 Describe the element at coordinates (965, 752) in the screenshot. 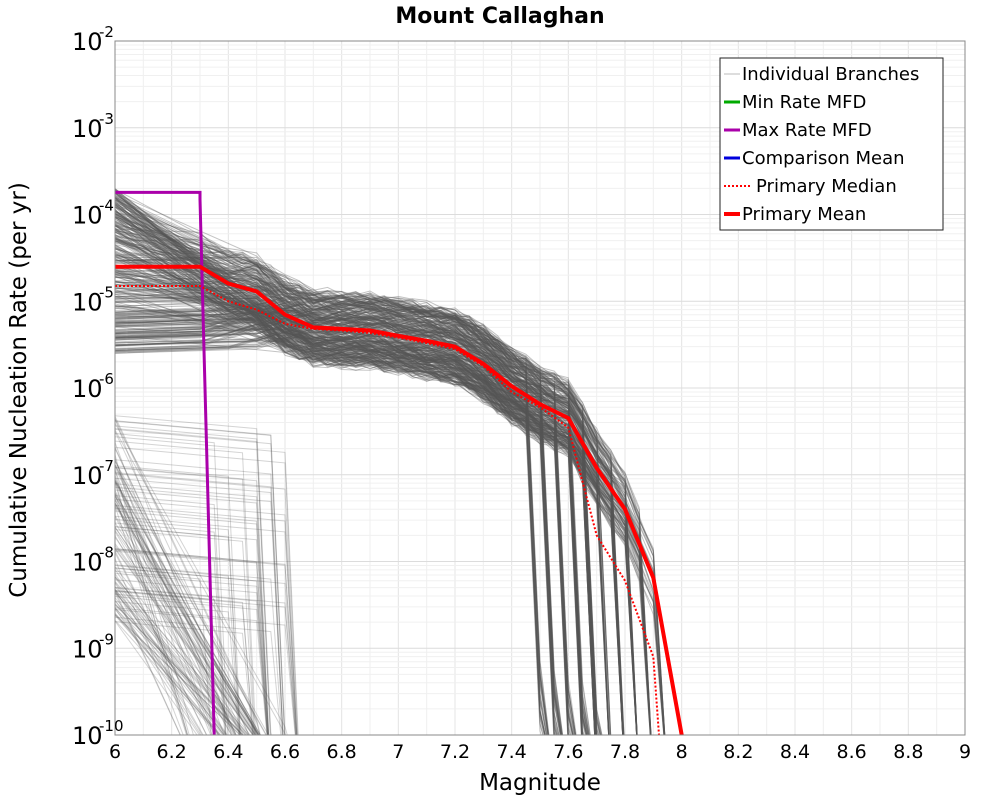

I see `x-tick-label: 9` at that location.